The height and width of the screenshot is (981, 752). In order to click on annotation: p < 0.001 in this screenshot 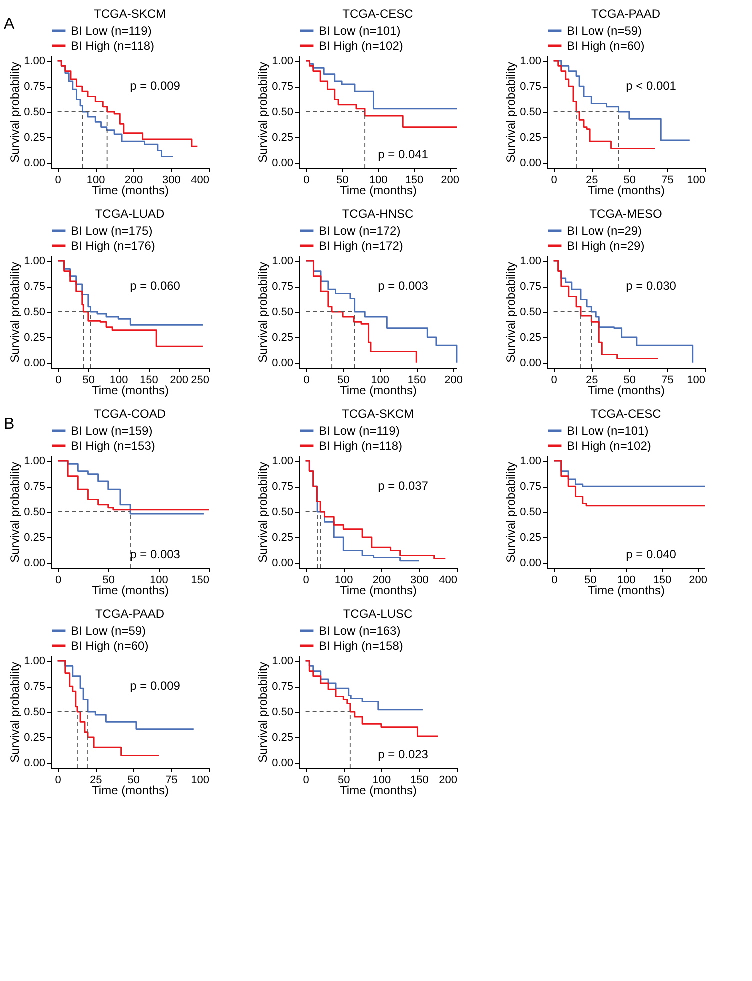, I will do `click(651, 86)`.